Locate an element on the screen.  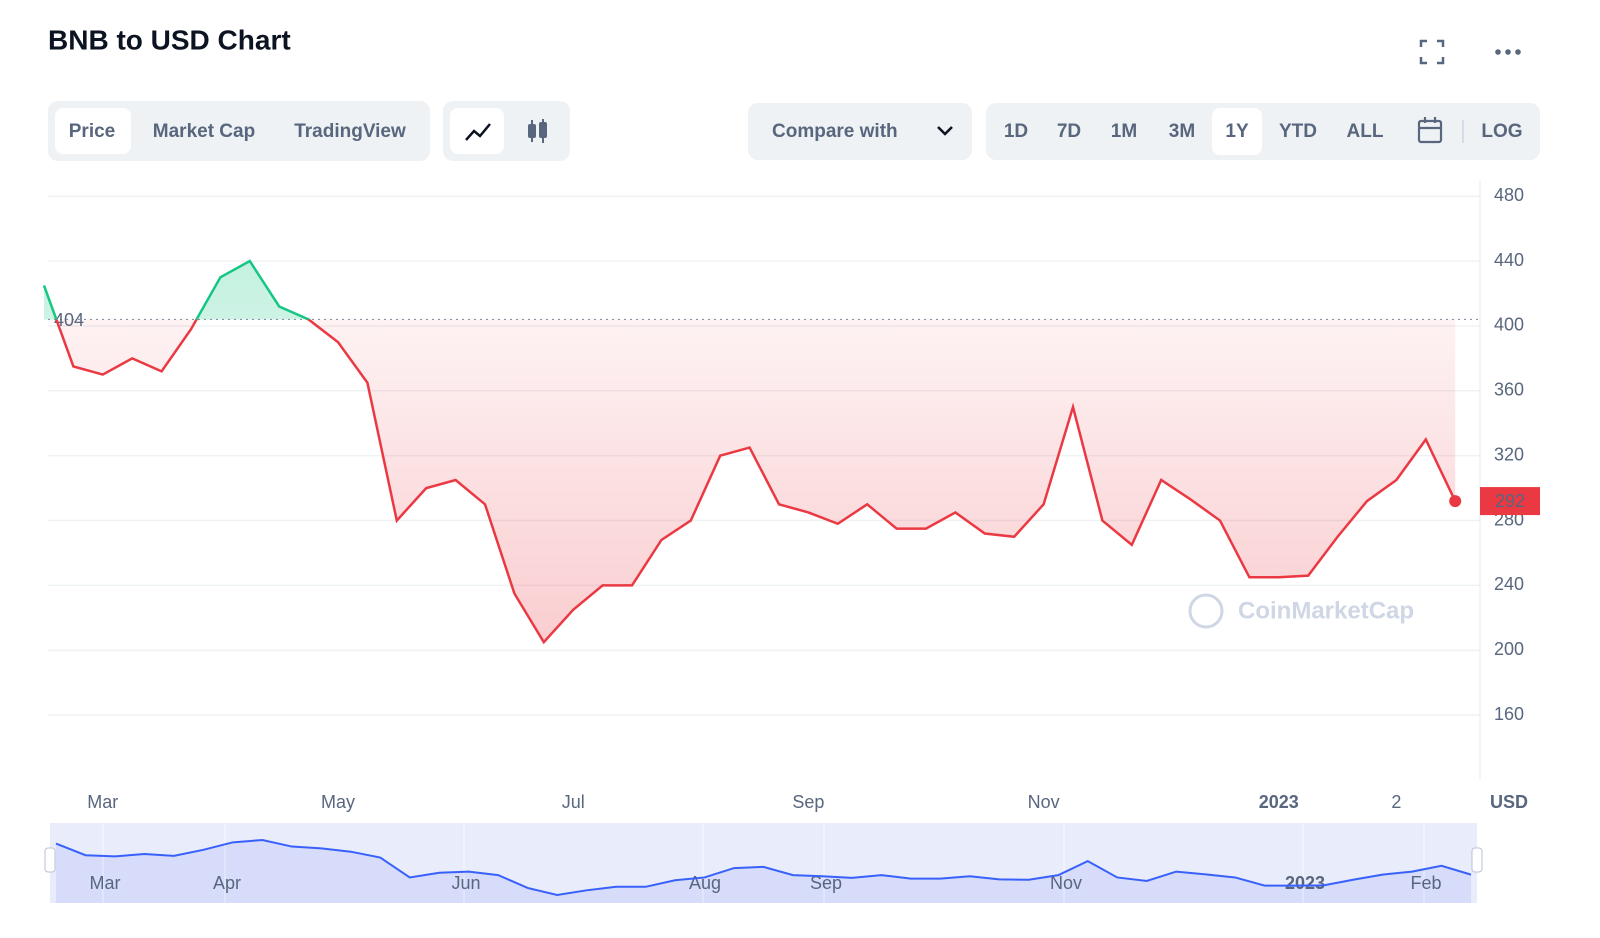
watermark: CoinMarketCap is located at coordinates (1326, 610).